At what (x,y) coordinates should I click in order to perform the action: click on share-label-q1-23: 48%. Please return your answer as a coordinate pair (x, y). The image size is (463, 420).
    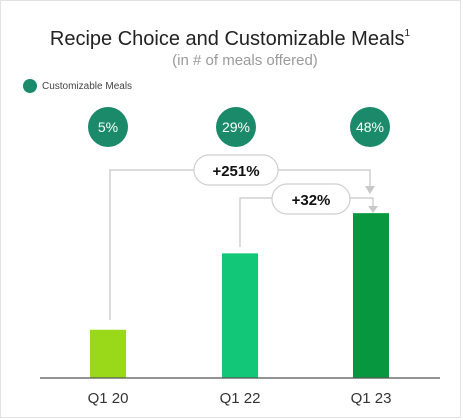
    Looking at the image, I should click on (370, 127).